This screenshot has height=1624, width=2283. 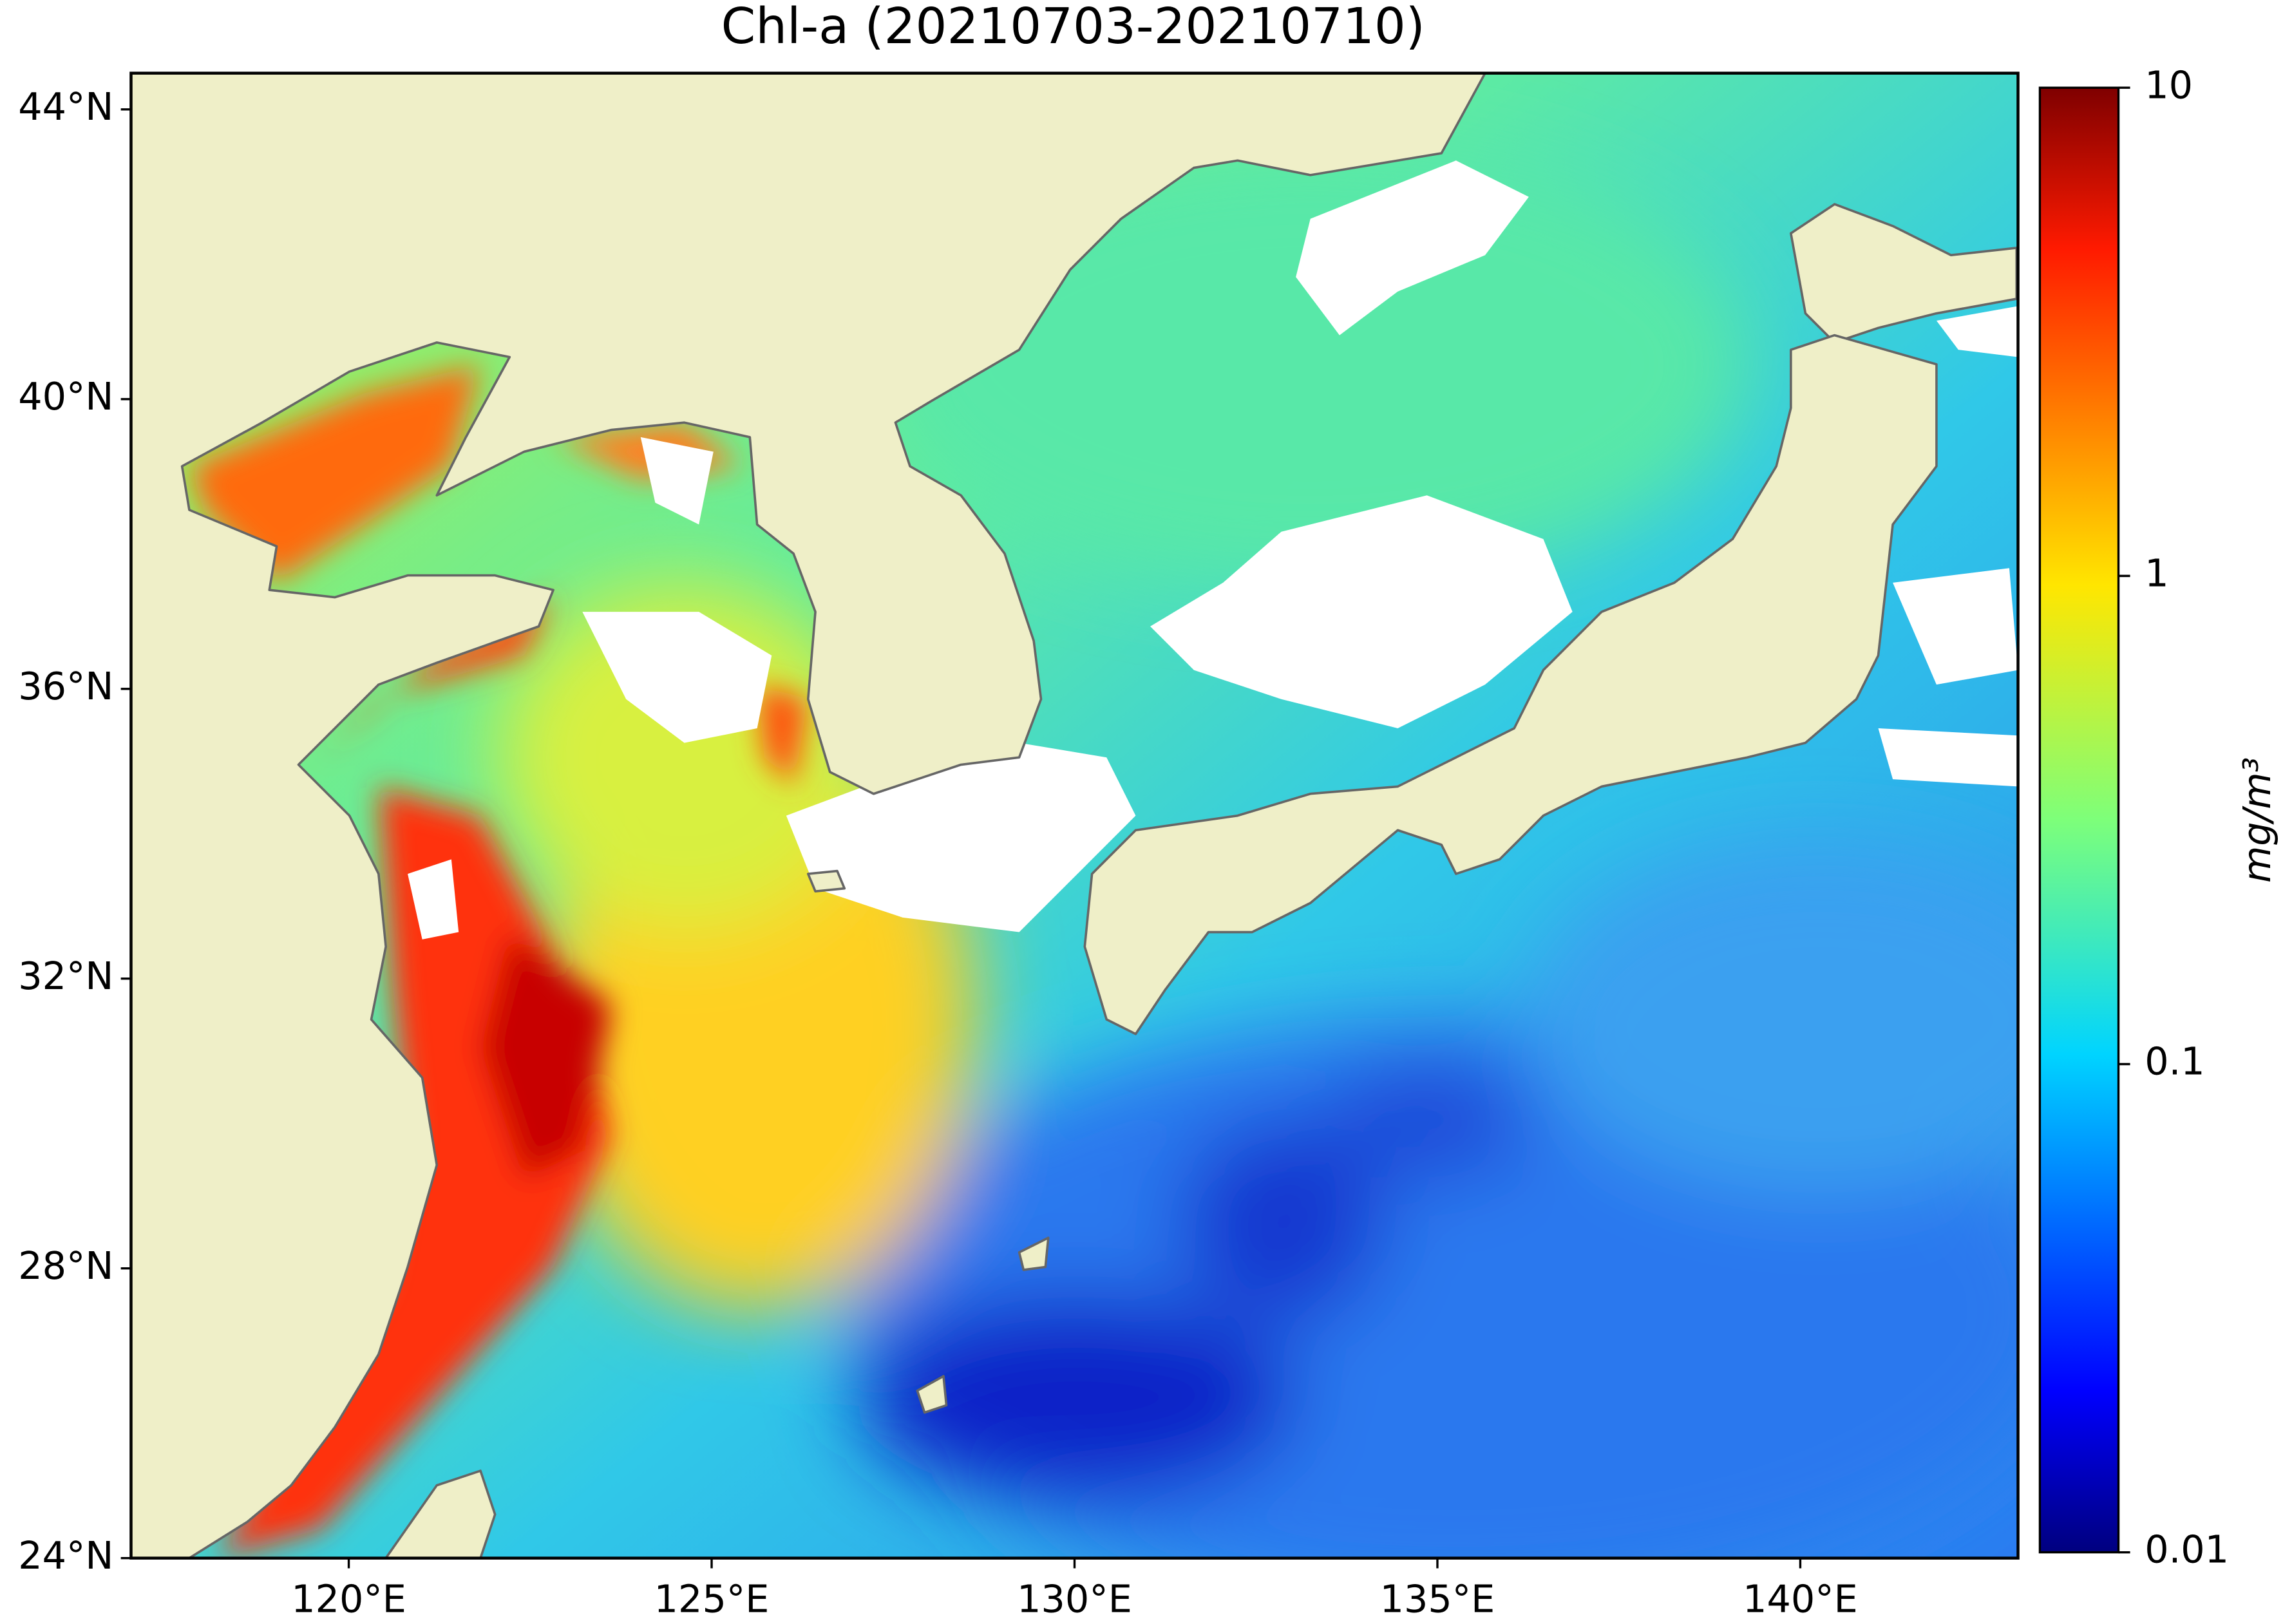 What do you see at coordinates (65, 1556) in the screenshot?
I see `y-tick-label: 24°N` at bounding box center [65, 1556].